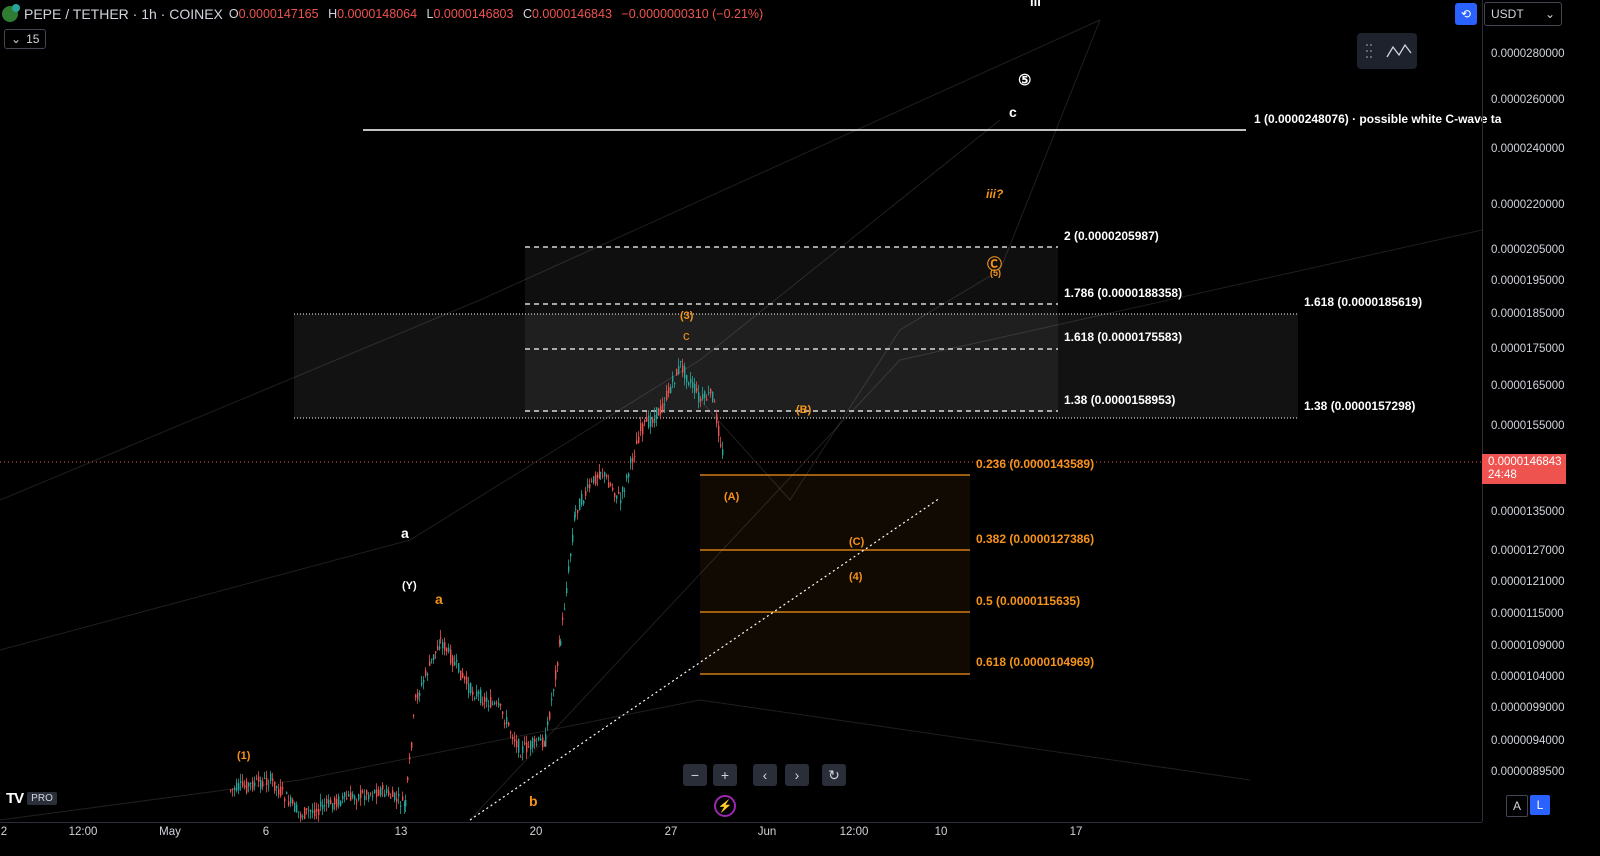 The height and width of the screenshot is (856, 1600). I want to click on price-axis-label: 0.0000121000, so click(1528, 582).